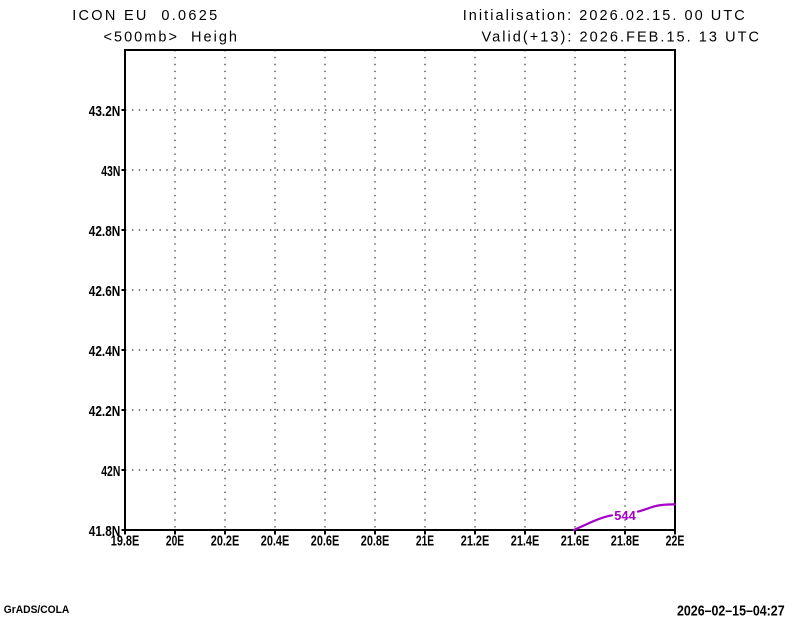 The image size is (800, 618). Describe the element at coordinates (105, 232) in the screenshot. I see `svg-text: 42.8N` at that location.